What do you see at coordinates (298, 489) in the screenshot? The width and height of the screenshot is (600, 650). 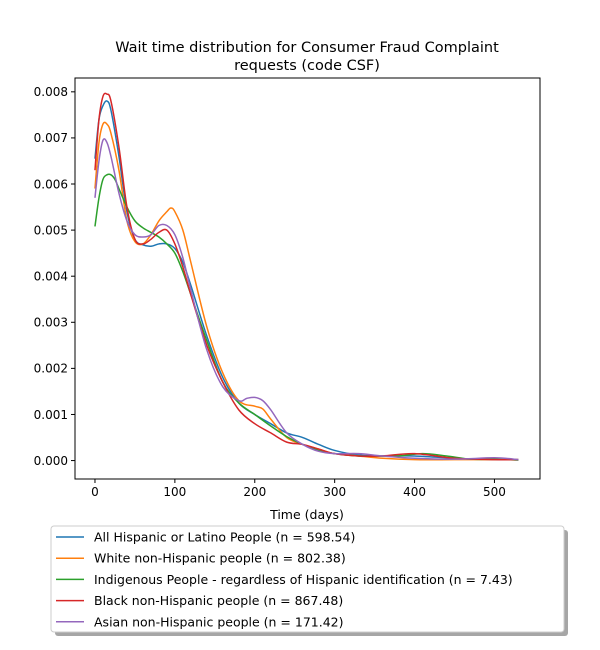 I see `x-axis: 0 100 200 300 400 500` at bounding box center [298, 489].